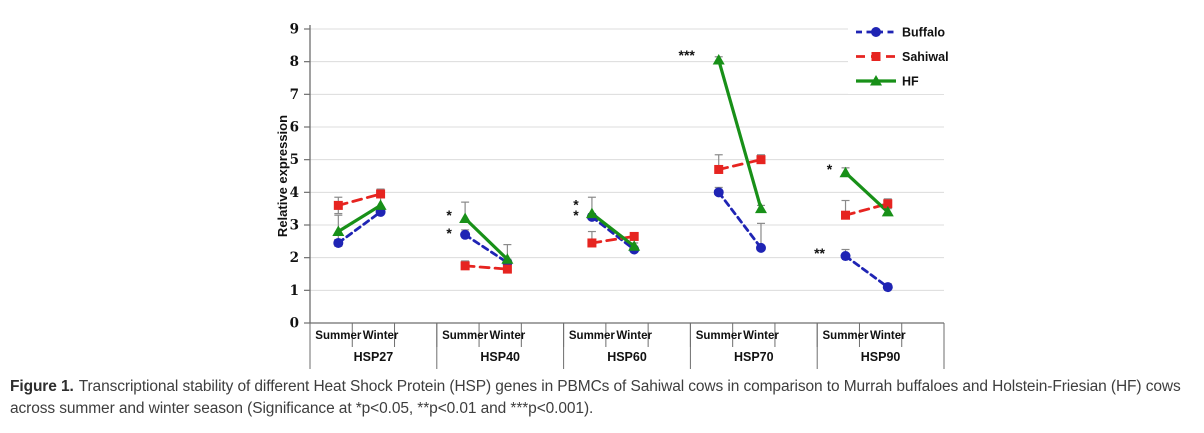  What do you see at coordinates (876, 56) in the screenshot?
I see `legend-marker-square` at bounding box center [876, 56].